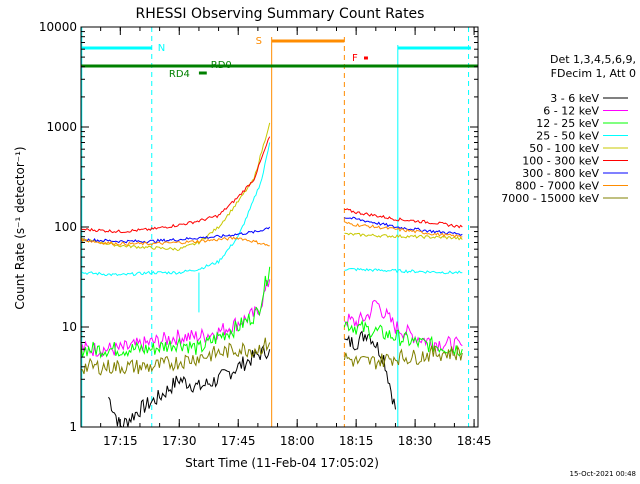 Image resolution: width=640 pixels, height=484 pixels. What do you see at coordinates (238, 441) in the screenshot?
I see `x-tick-label: 17:45` at bounding box center [238, 441].